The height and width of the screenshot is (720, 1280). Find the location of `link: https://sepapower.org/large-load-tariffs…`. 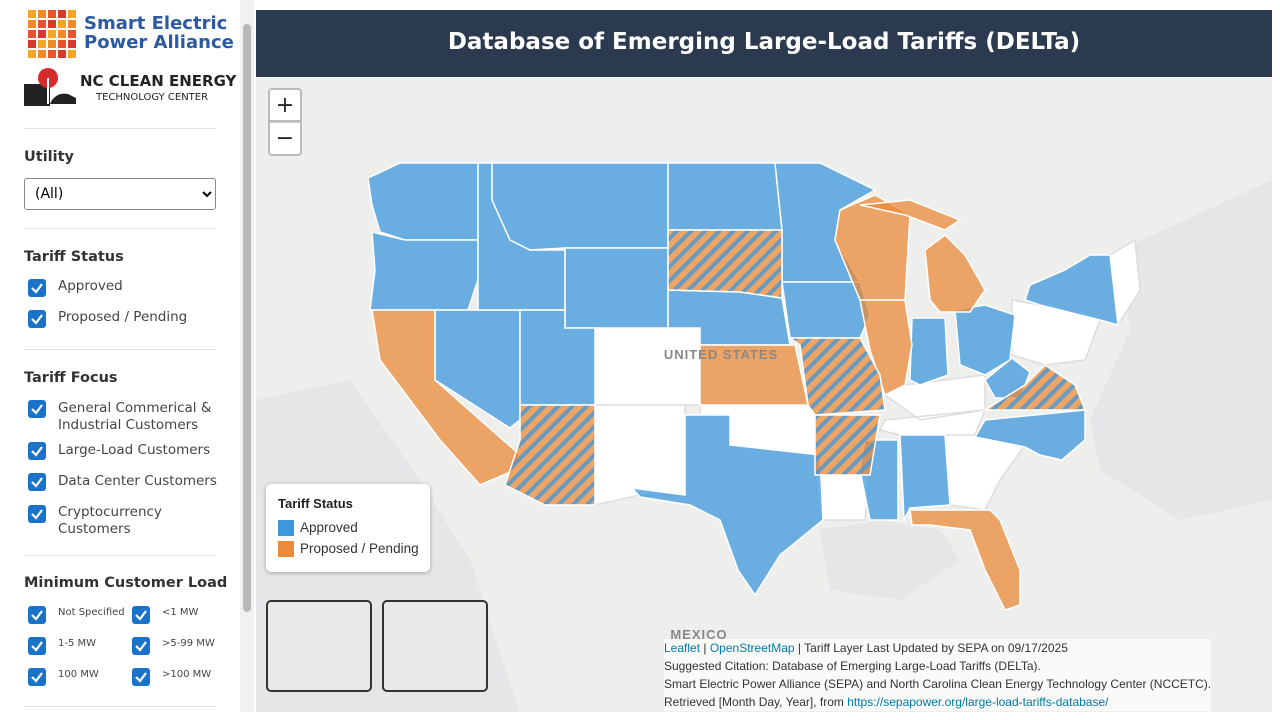

link: https://sepapower.org/large-load-tariffs… is located at coordinates (978, 702).